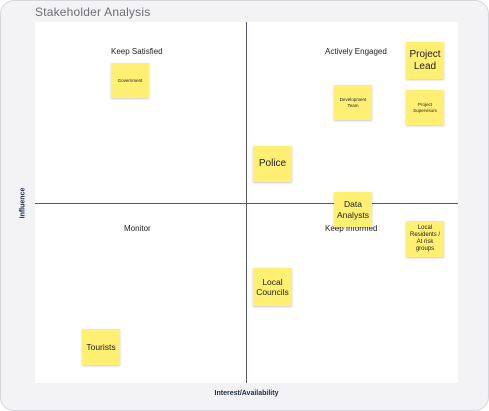 The width and height of the screenshot is (489, 411). Describe the element at coordinates (425, 107) in the screenshot. I see `sticky-note-project-supervisors: Project Supervisors` at that location.